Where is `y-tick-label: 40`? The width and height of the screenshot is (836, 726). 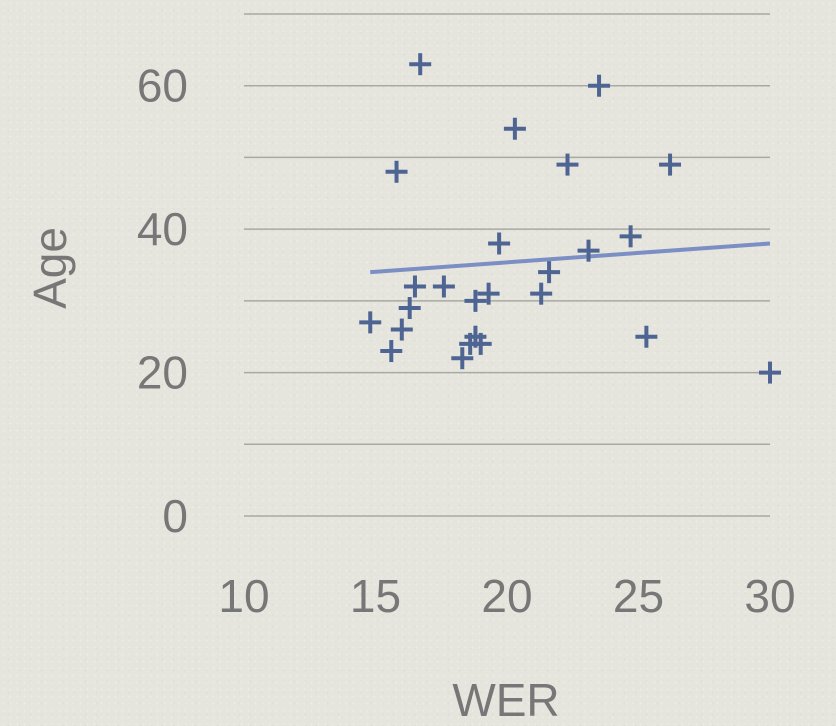
y-tick-label: 40 is located at coordinates (162, 229).